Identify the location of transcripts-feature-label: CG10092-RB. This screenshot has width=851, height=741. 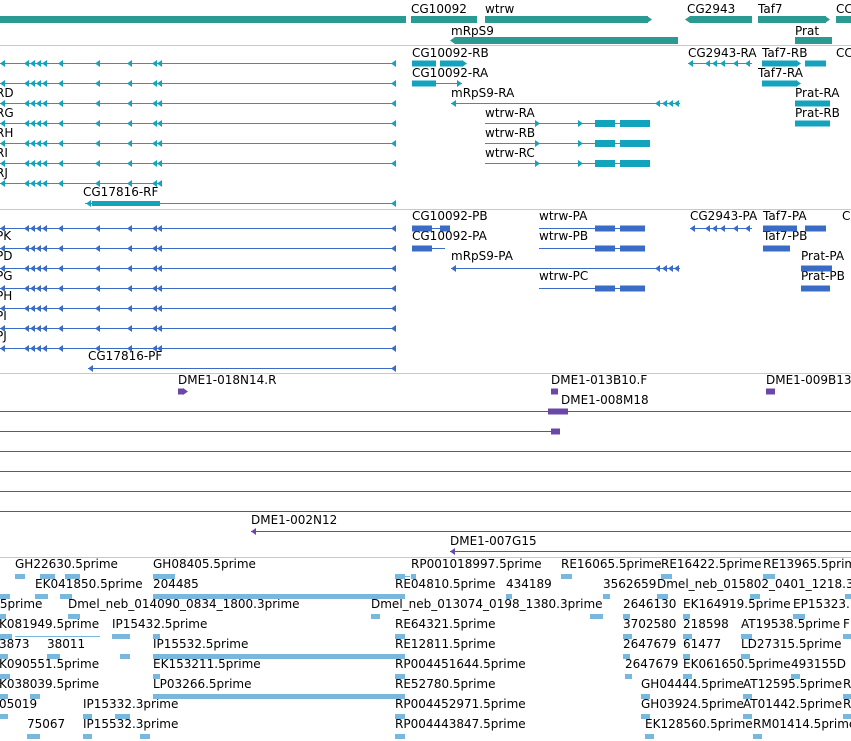
(450, 53).